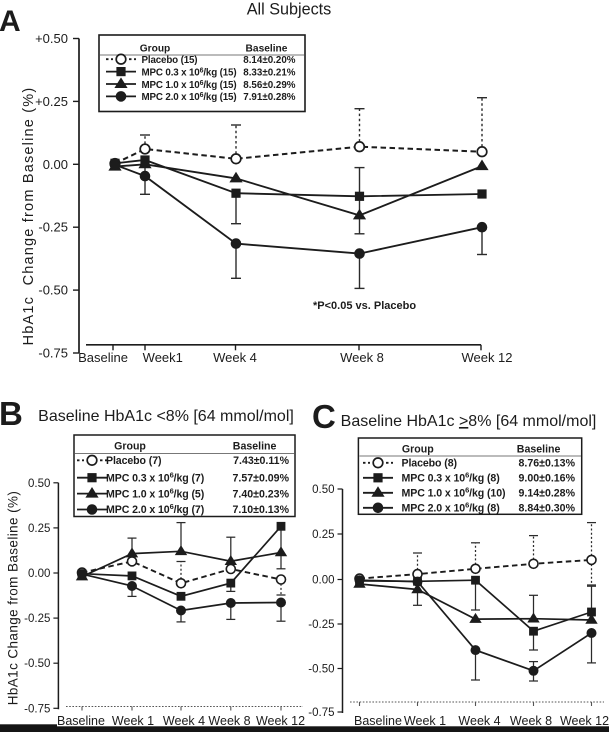  What do you see at coordinates (166, 416) in the screenshot?
I see `svg-text:Baseline HbA1c <8% [64 mmol/mo: Baseline HbA1c <8% [64 mmol/mol]` at bounding box center [166, 416].